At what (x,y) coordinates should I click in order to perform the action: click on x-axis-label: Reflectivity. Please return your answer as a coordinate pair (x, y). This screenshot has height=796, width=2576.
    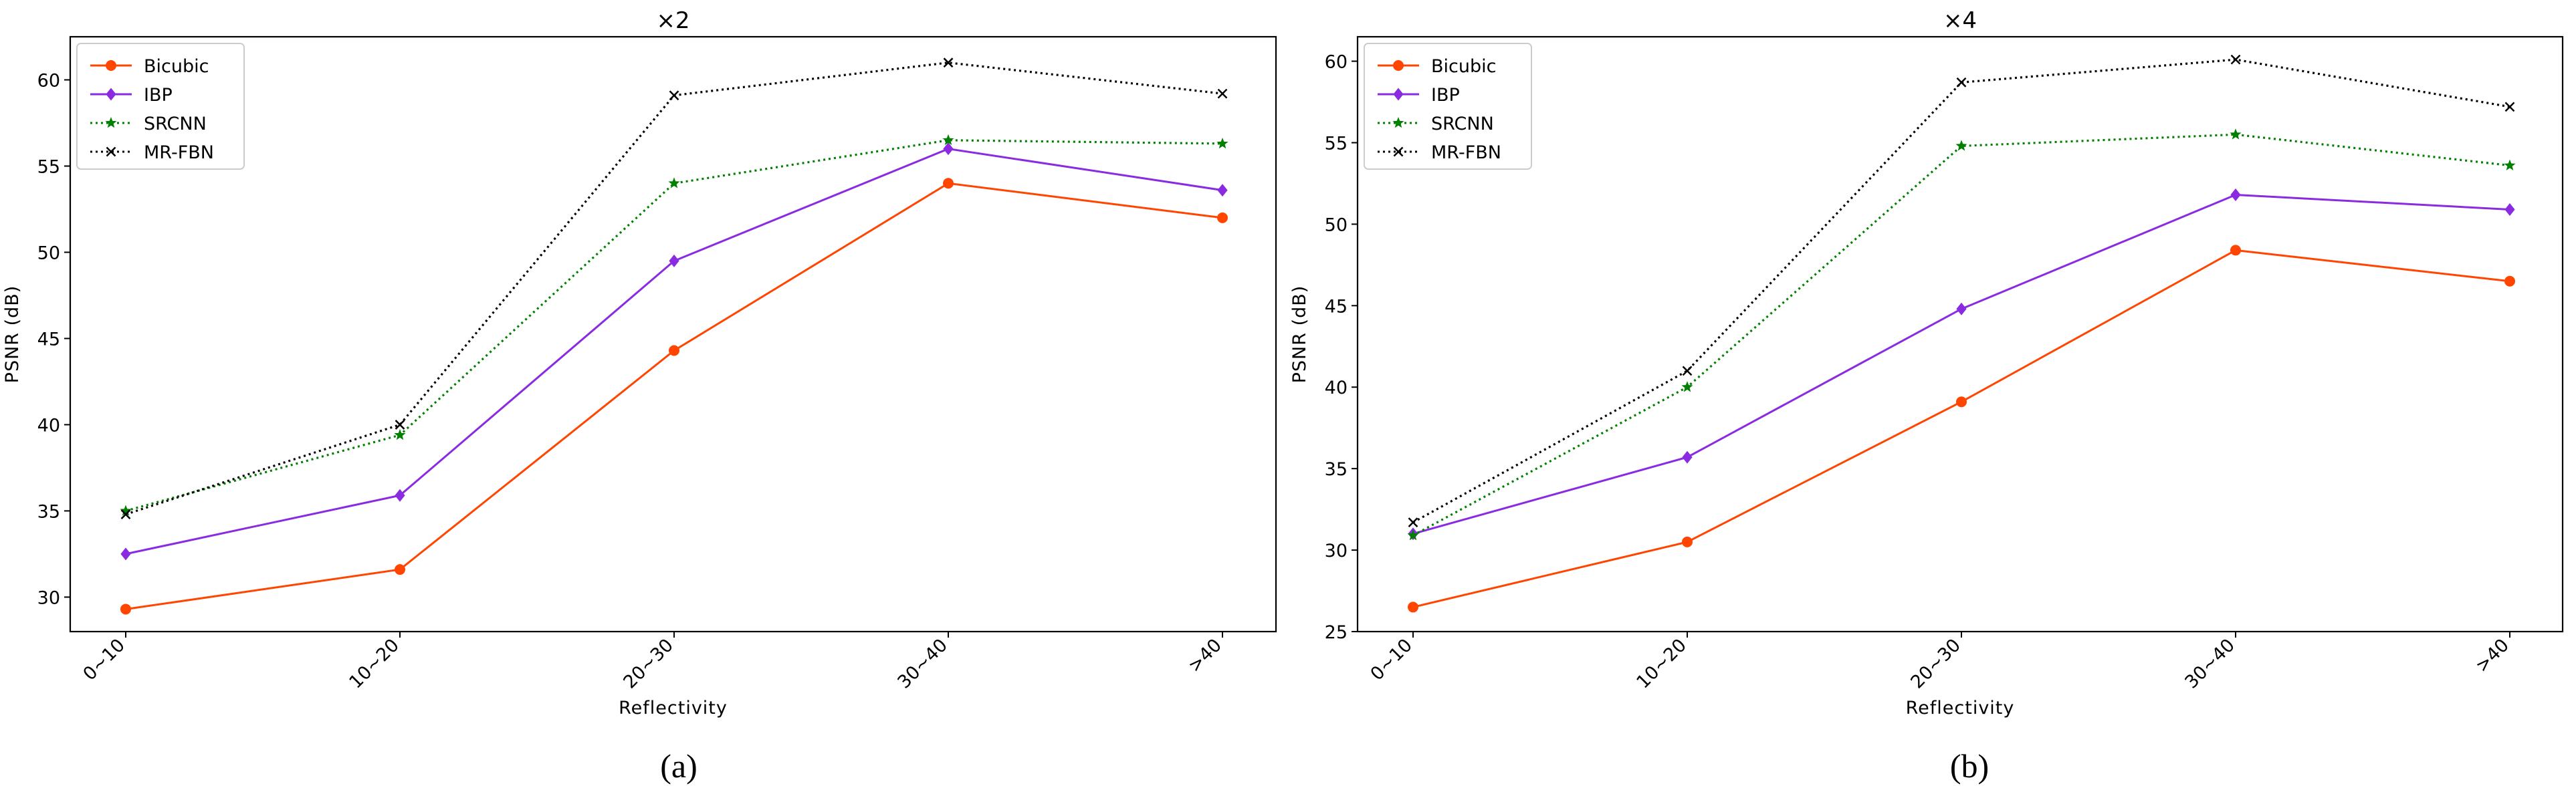
    Looking at the image, I should click on (1960, 708).